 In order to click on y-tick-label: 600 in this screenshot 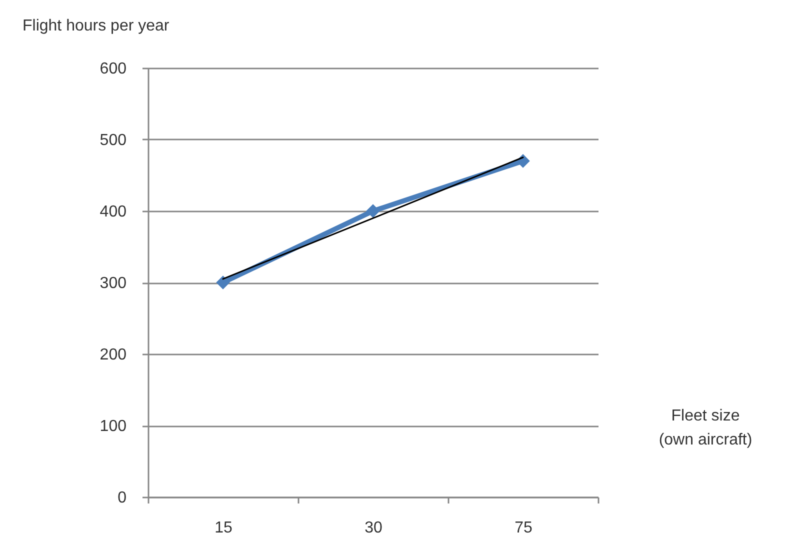, I will do `click(113, 69)`.